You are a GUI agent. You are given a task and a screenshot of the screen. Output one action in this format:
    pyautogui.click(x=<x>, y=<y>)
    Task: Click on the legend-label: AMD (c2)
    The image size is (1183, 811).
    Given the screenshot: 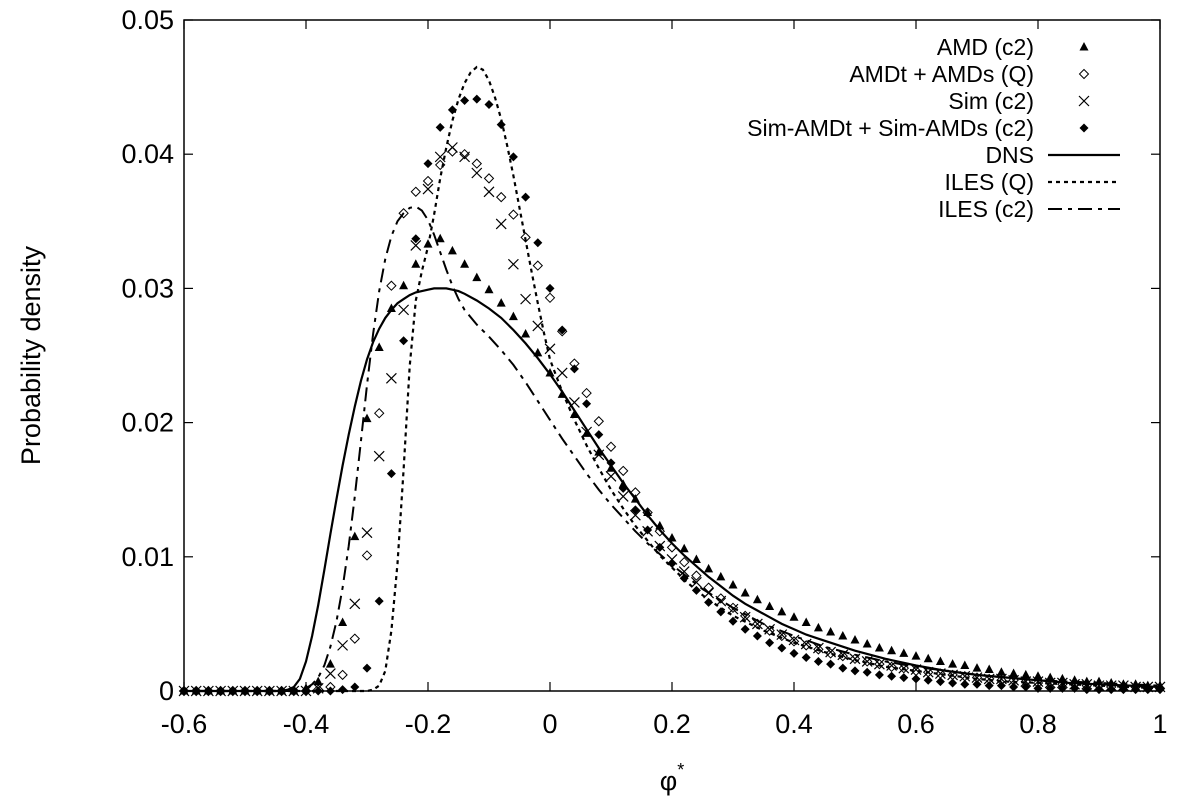 What is the action you would take?
    pyautogui.click(x=985, y=47)
    